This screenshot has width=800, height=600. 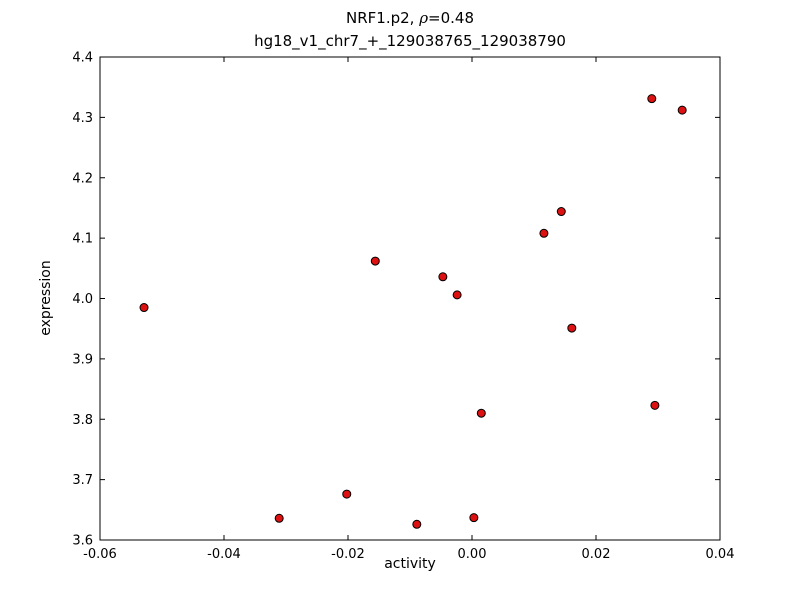 I want to click on x-tick-label: -0.02, so click(x=348, y=554).